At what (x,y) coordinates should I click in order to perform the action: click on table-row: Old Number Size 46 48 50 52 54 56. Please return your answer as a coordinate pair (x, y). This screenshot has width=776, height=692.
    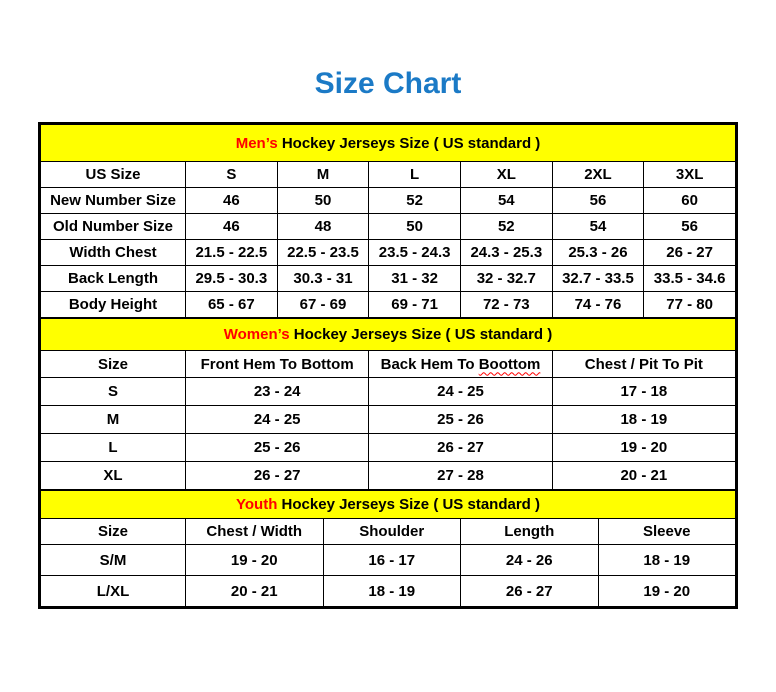
    Looking at the image, I should click on (388, 226).